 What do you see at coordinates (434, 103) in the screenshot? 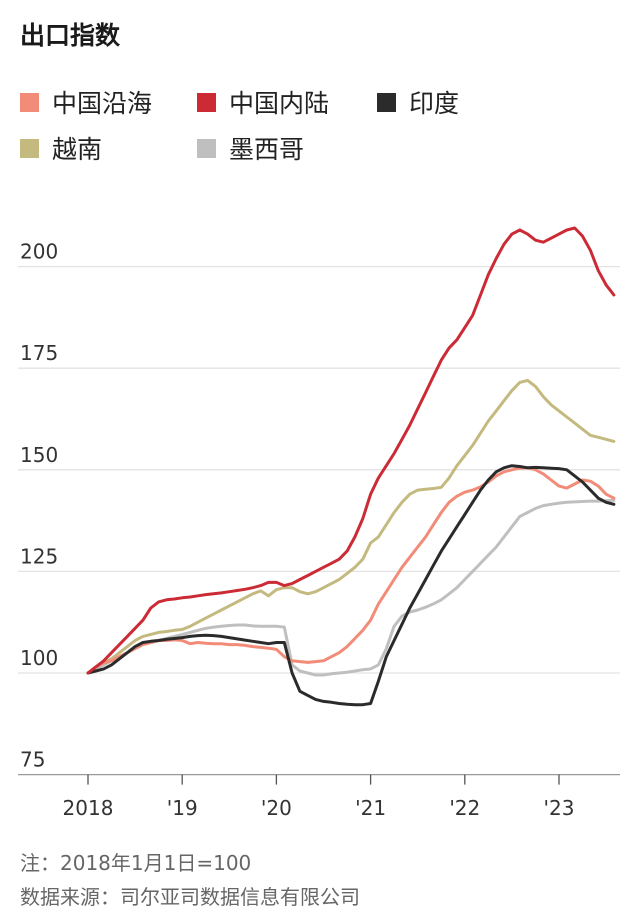
I see `legend-label: 印度` at bounding box center [434, 103].